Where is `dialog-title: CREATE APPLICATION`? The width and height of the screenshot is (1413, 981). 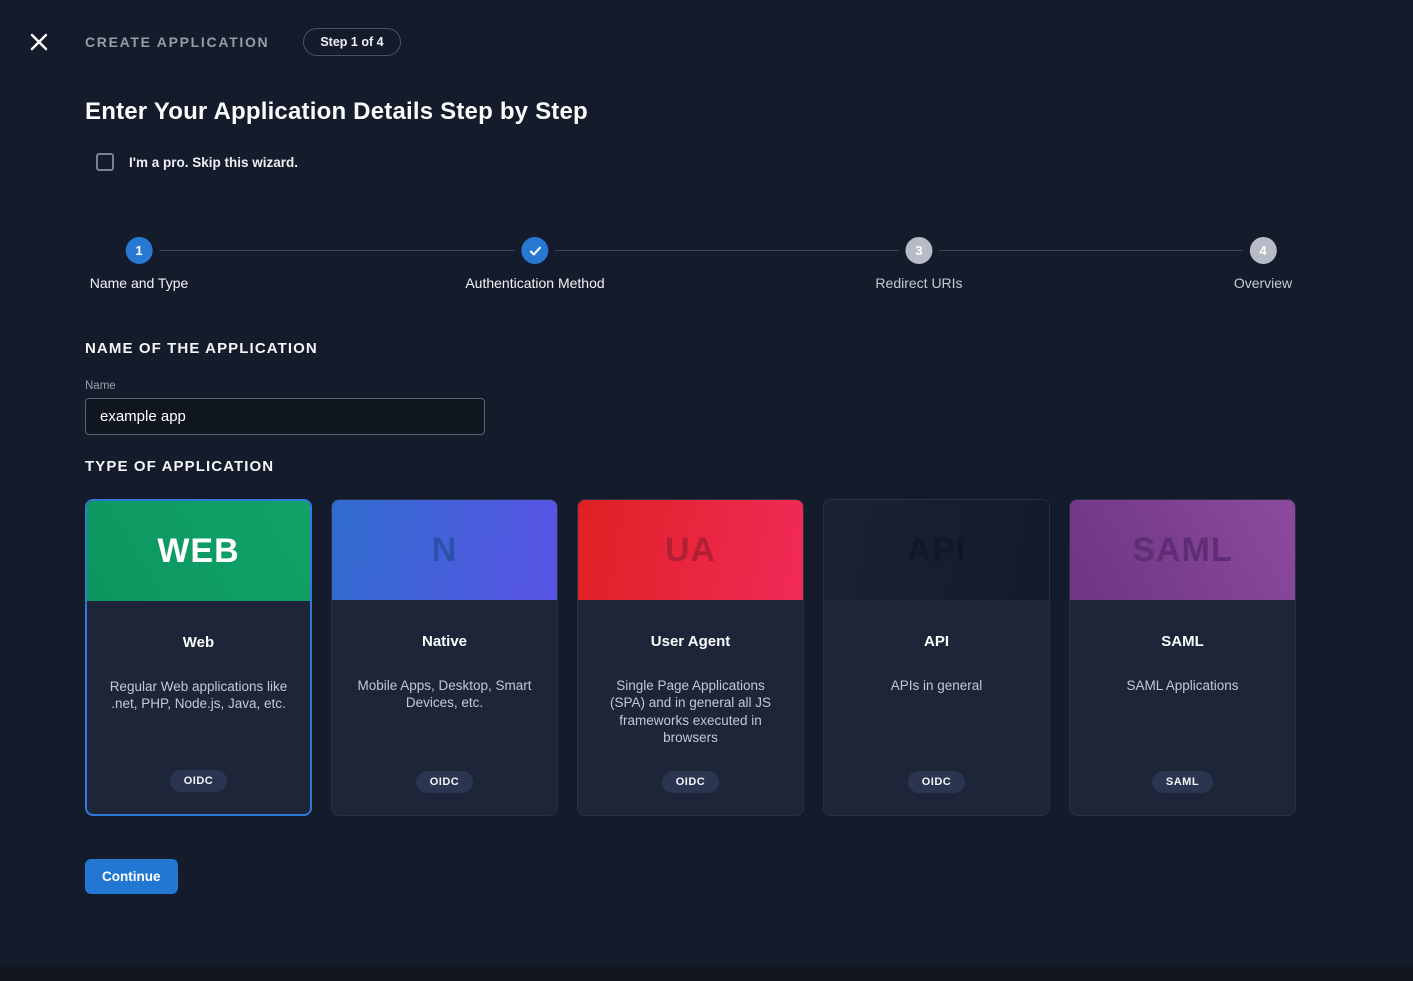
dialog-title: CREATE APPLICATION is located at coordinates (177, 42).